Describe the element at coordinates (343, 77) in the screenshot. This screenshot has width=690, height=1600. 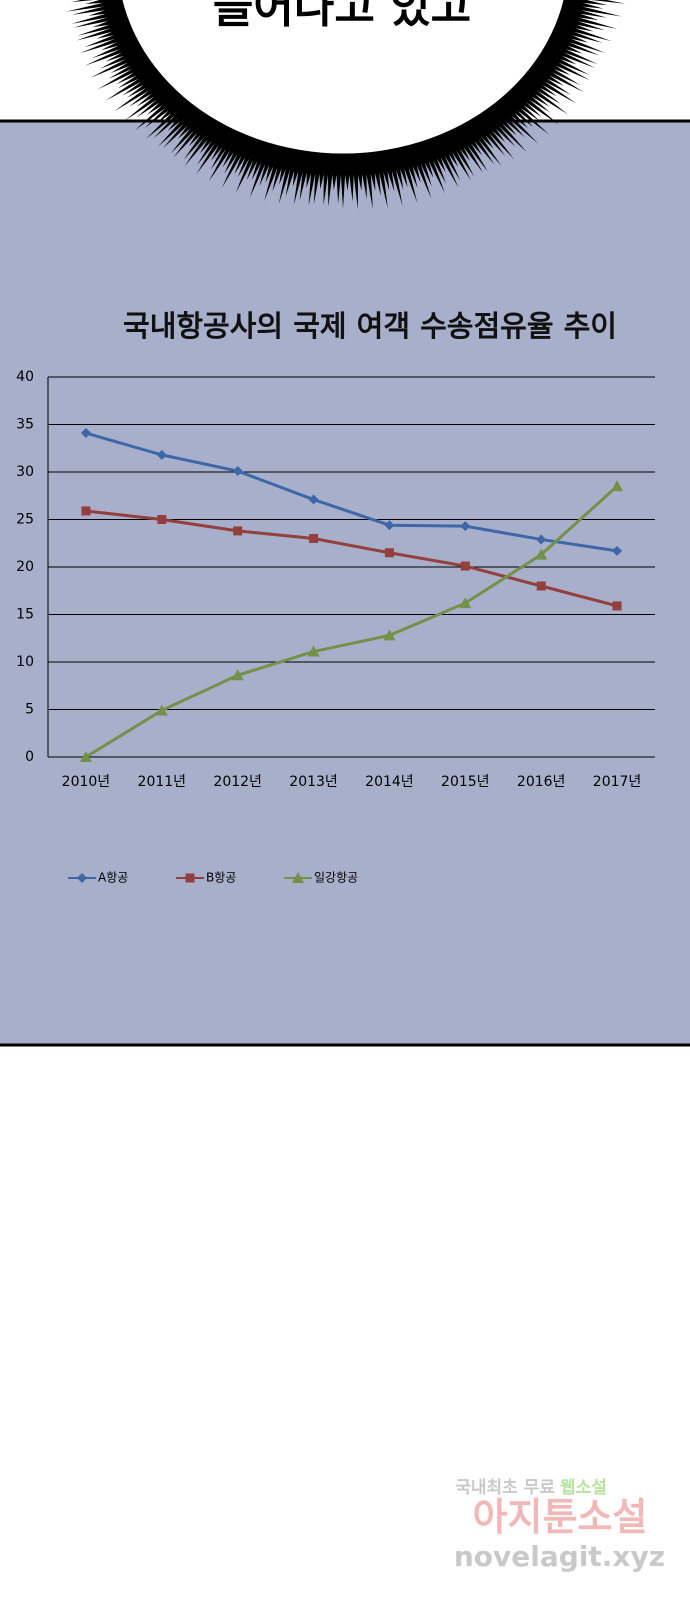
I see `bubble-body` at that location.